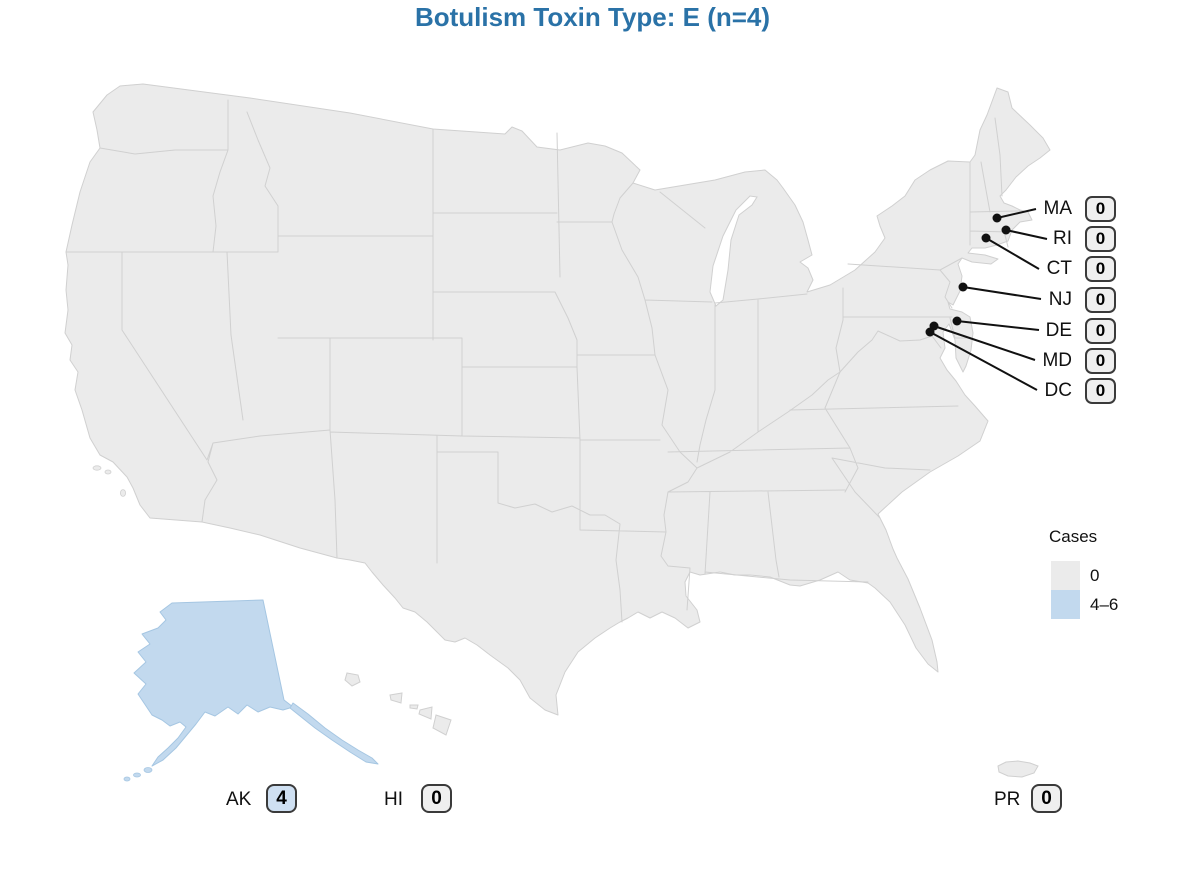 This screenshot has width=1185, height=873. What do you see at coordinates (1012, 253) in the screenshot?
I see `leader-line-ct` at bounding box center [1012, 253].